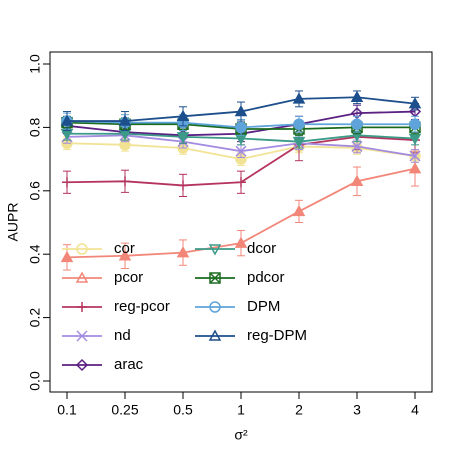 This screenshot has width=457, height=457. I want to click on legend-label: pdcor, so click(266, 277).